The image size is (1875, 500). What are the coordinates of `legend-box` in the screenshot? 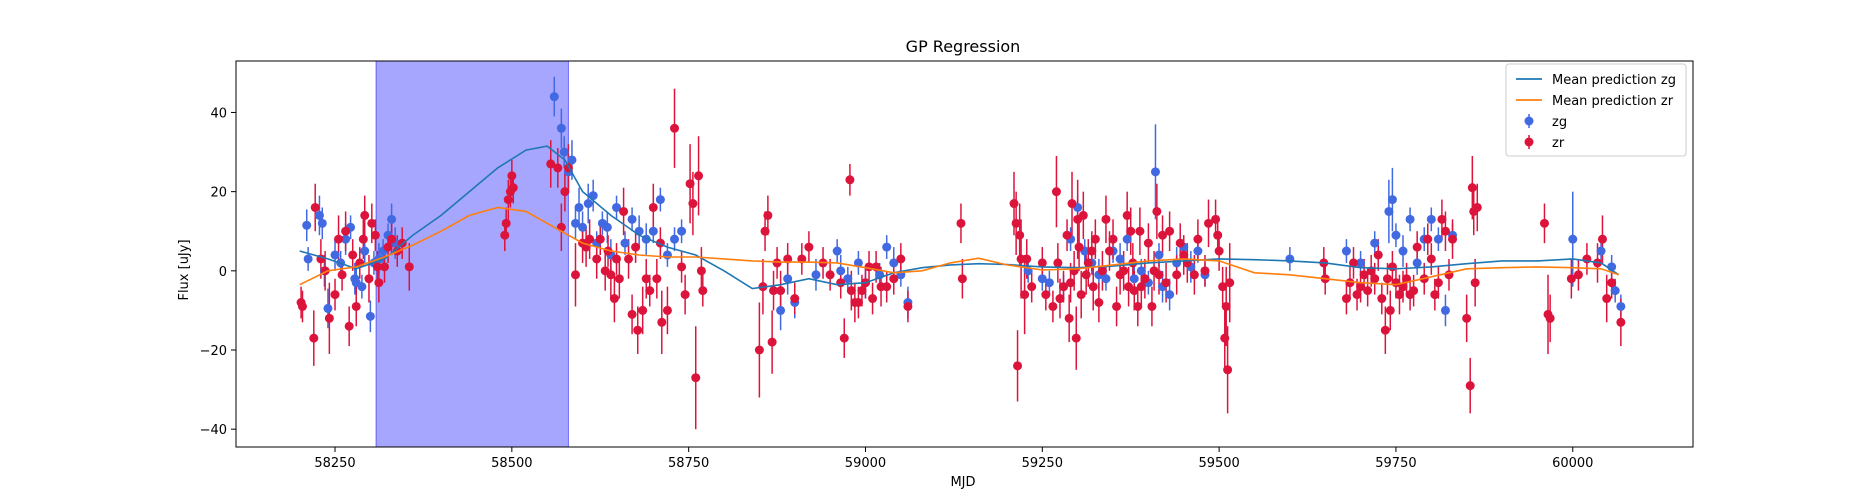 It's located at (1596, 110).